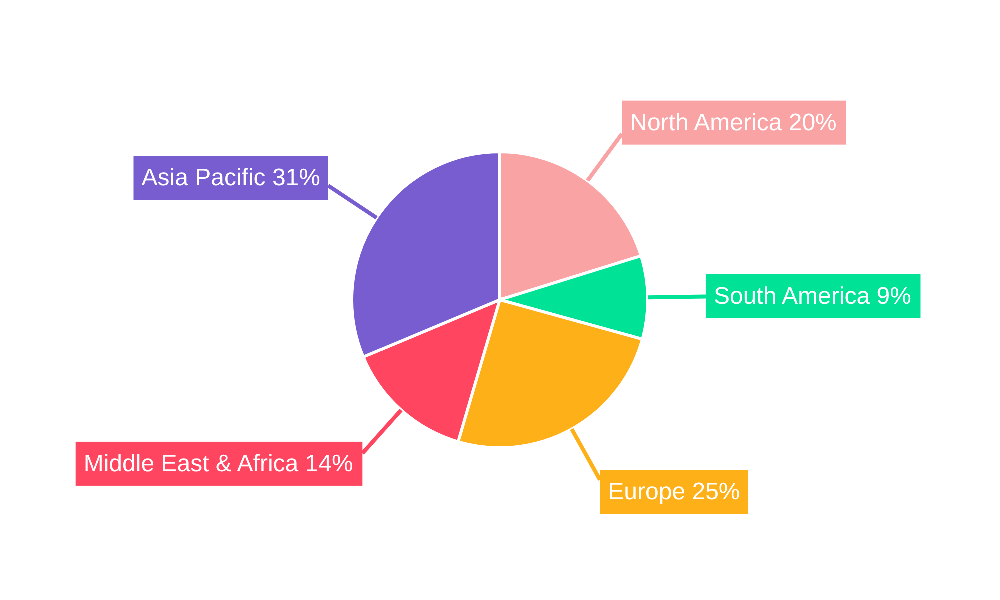  What do you see at coordinates (813, 296) in the screenshot?
I see `slice-label: South America 9%` at bounding box center [813, 296].